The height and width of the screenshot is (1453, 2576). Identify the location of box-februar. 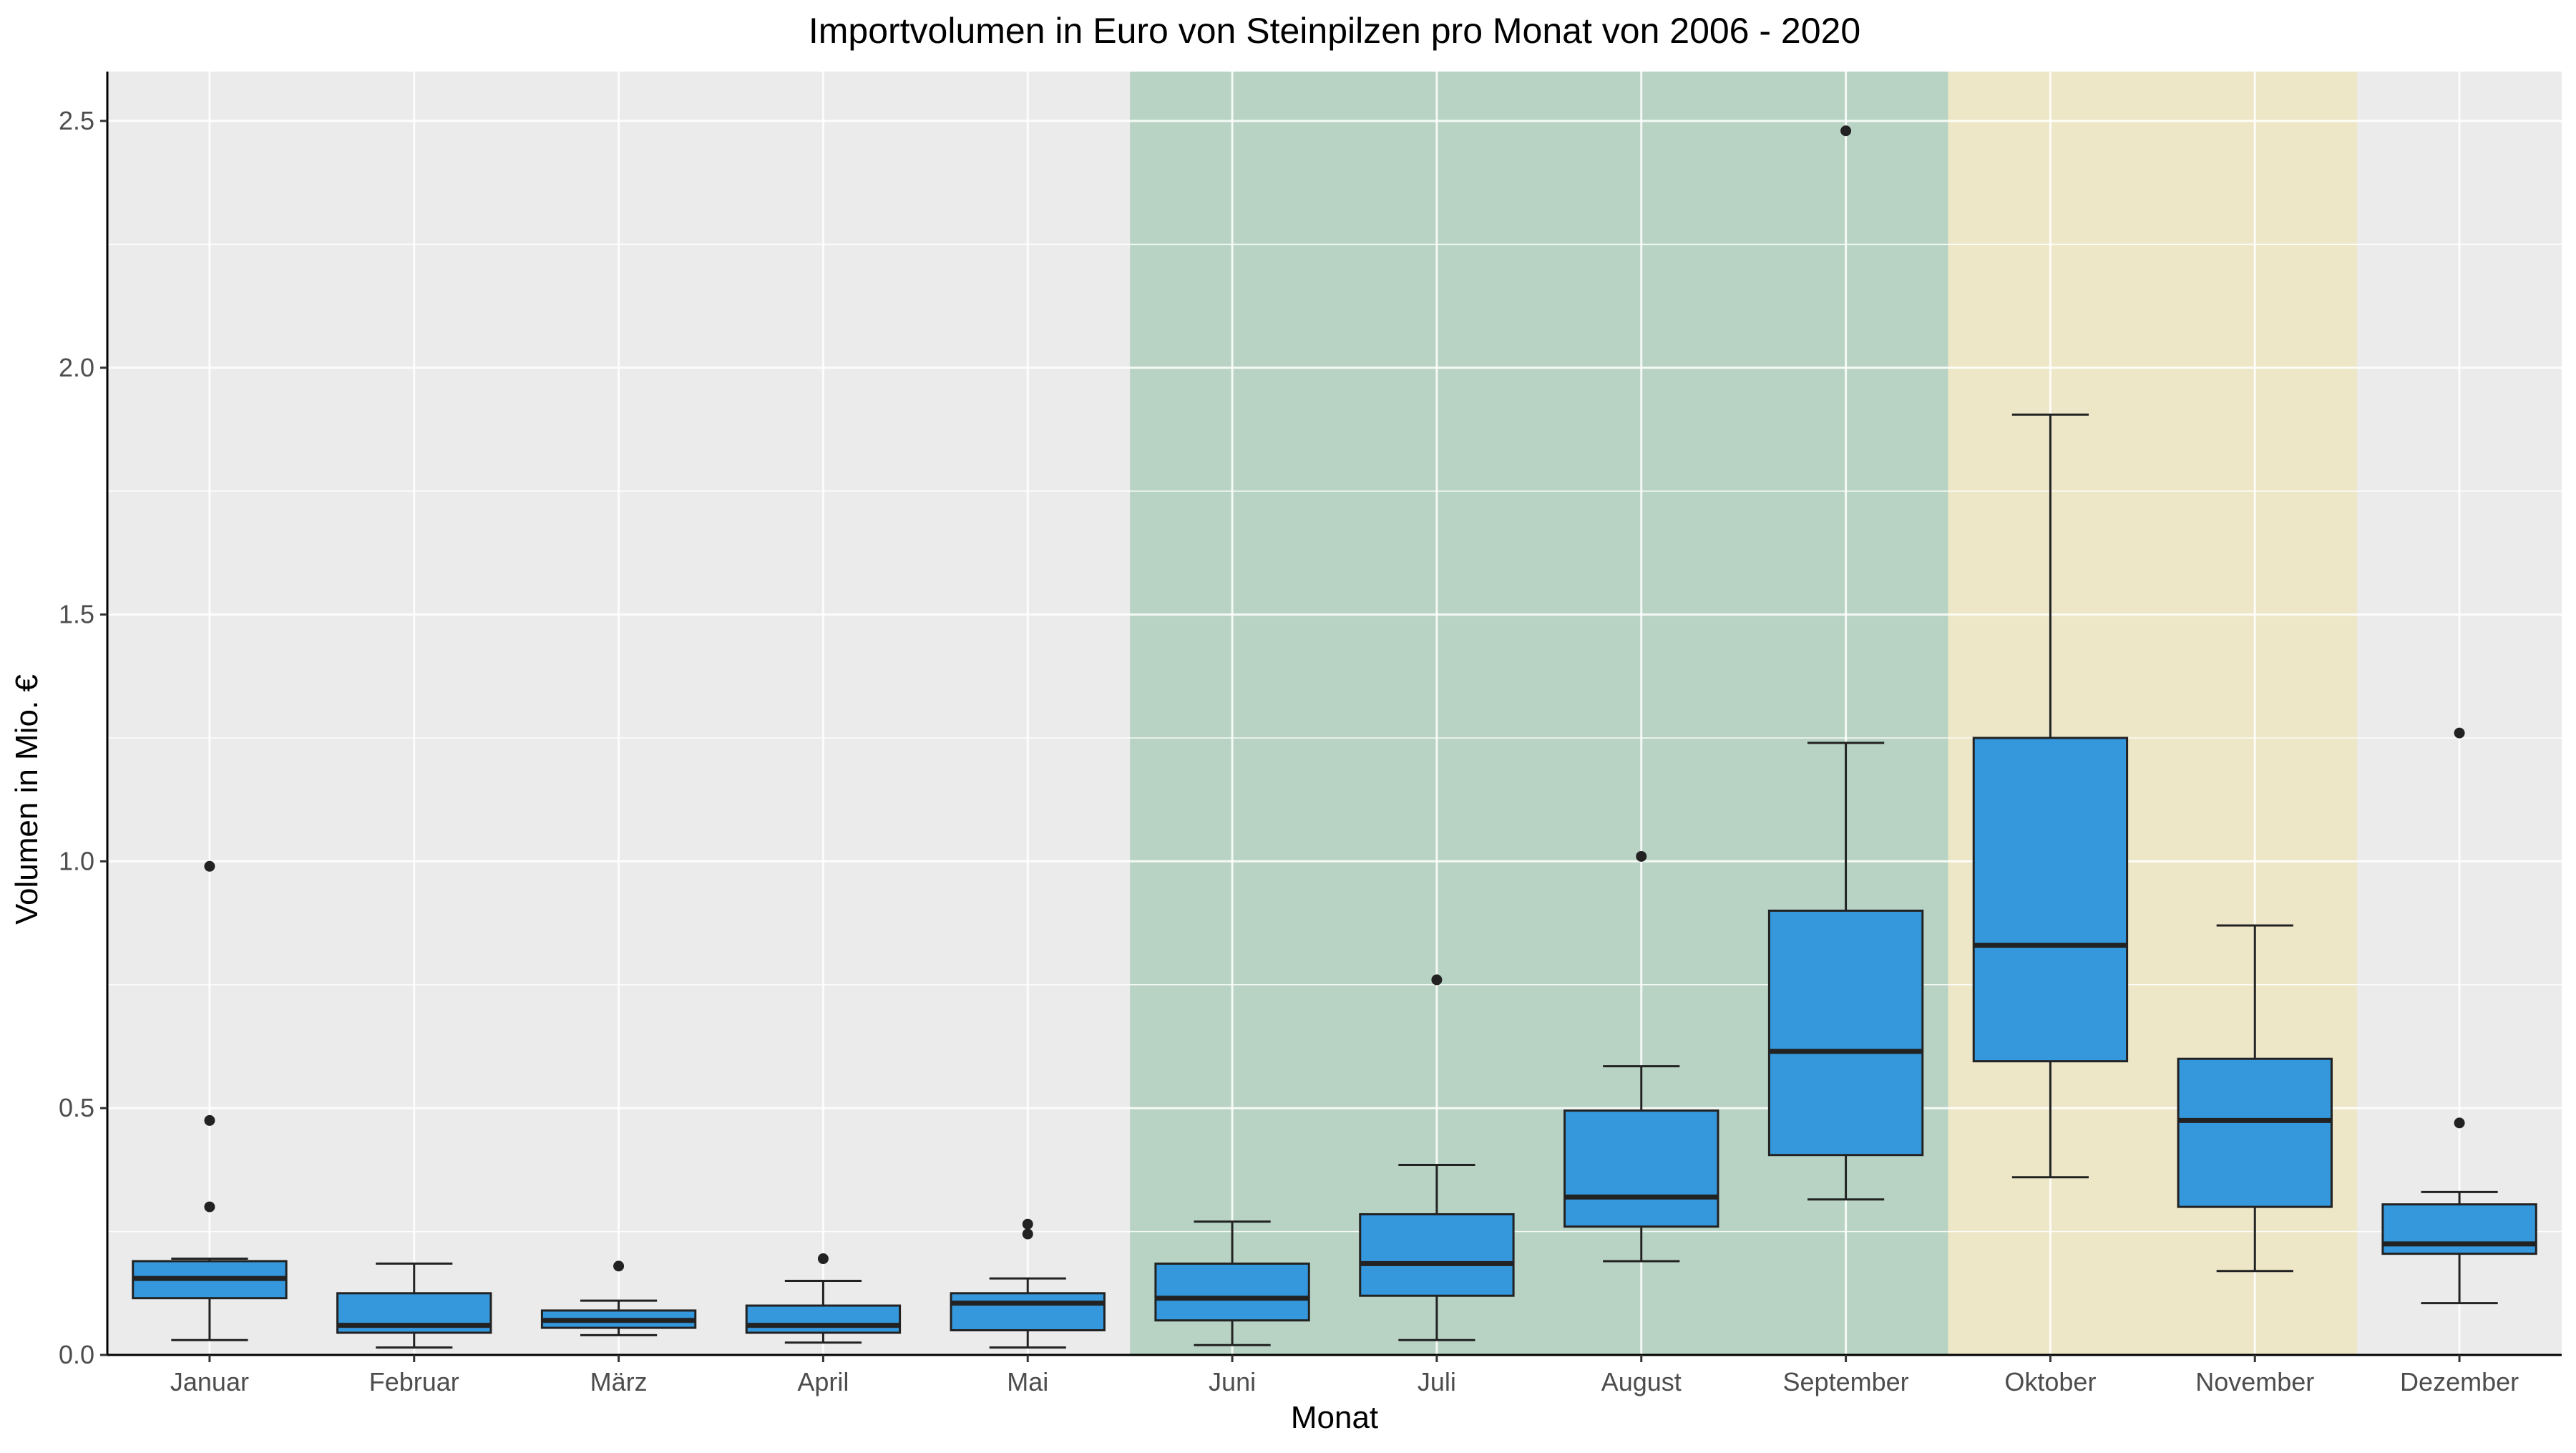
(414, 1305).